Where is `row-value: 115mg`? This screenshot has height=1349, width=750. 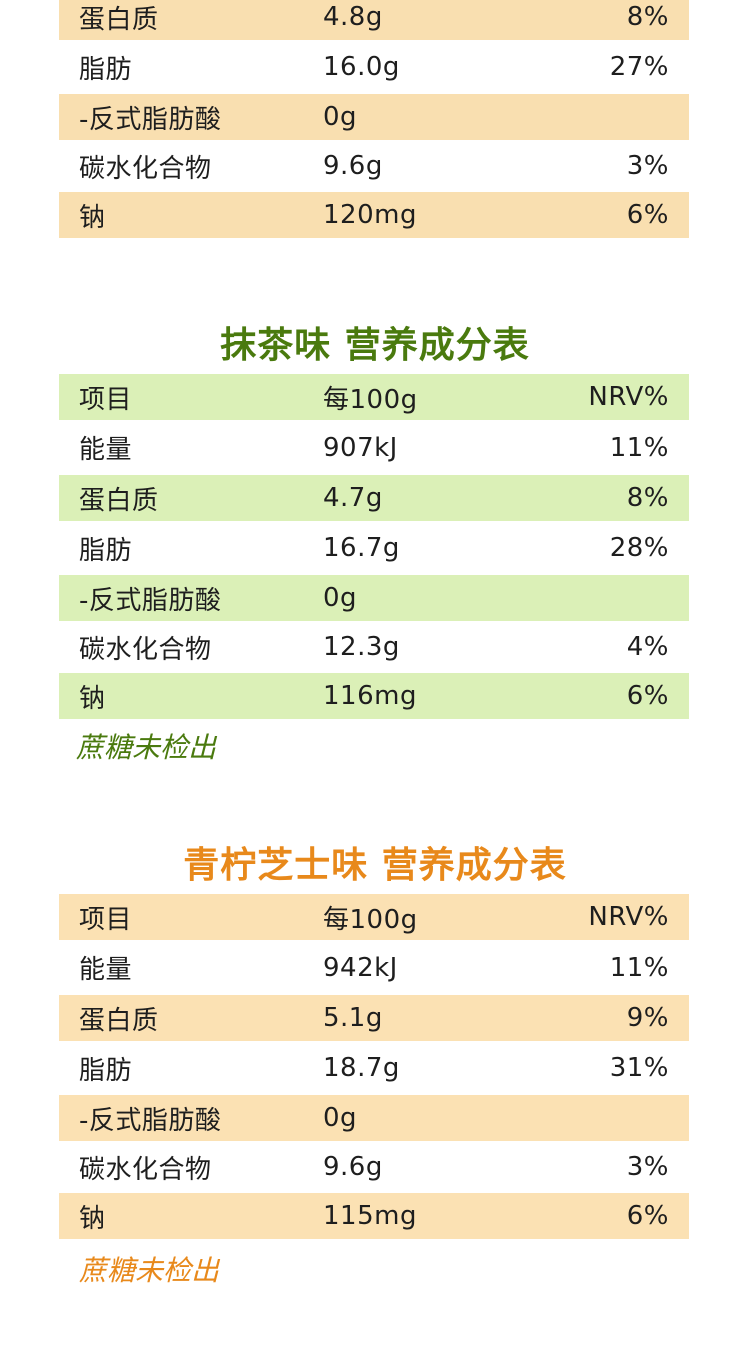 row-value: 115mg is located at coordinates (370, 1216).